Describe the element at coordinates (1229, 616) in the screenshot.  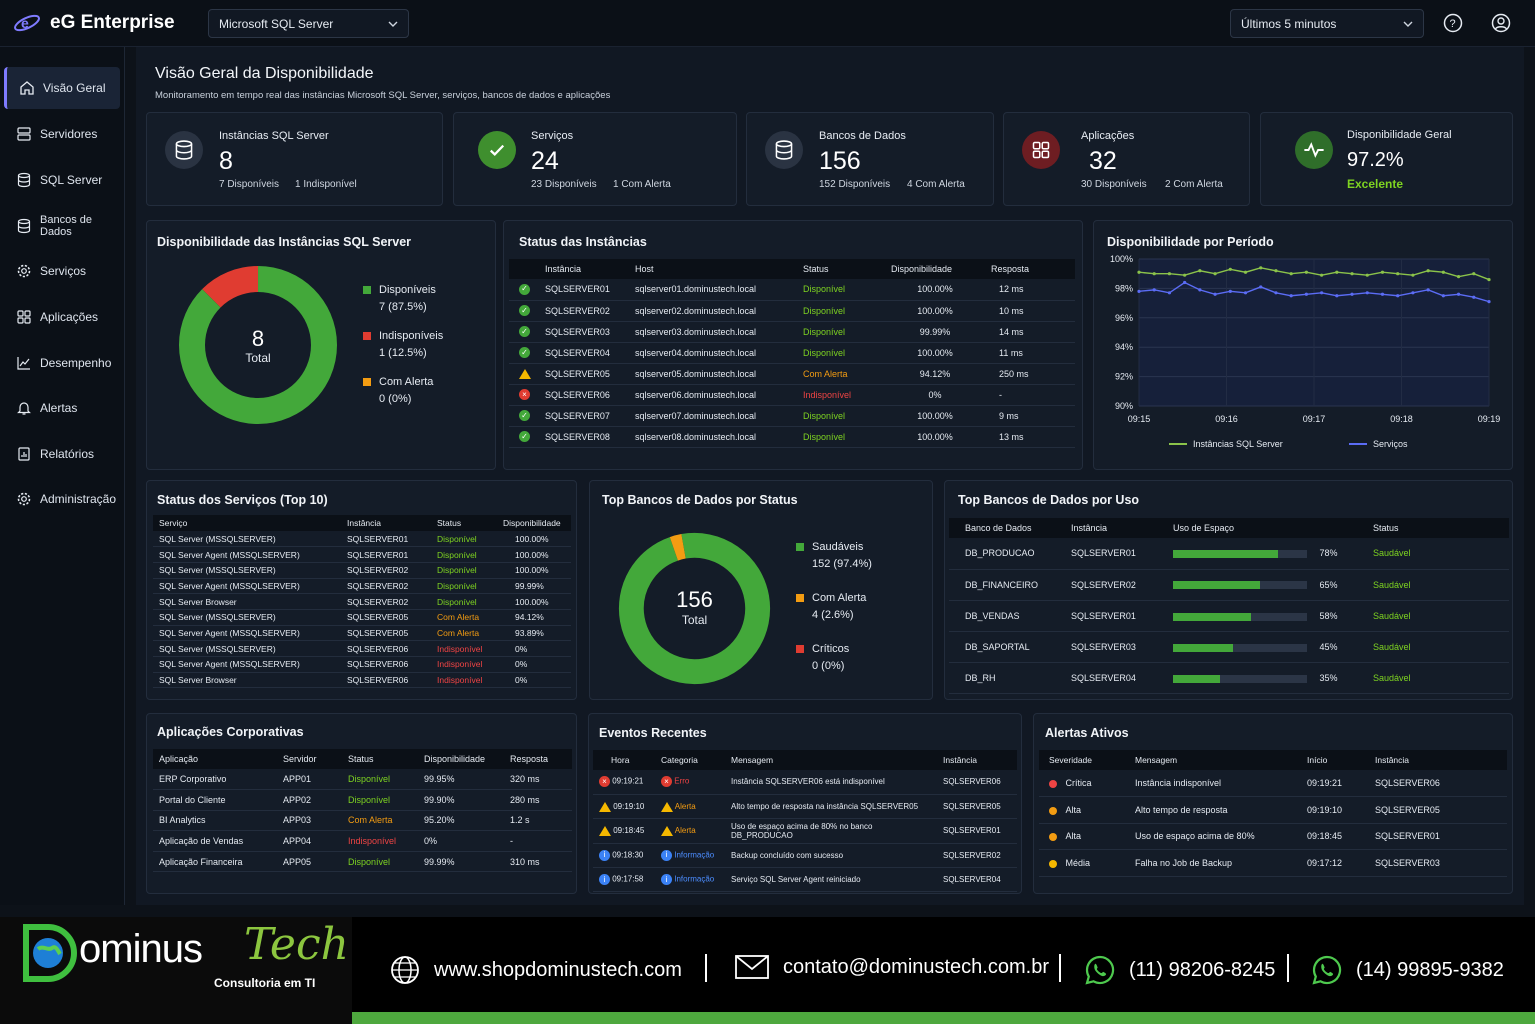
I see `table-row: DB_VENDAS SQLSERVER01 58% Saudável` at that location.